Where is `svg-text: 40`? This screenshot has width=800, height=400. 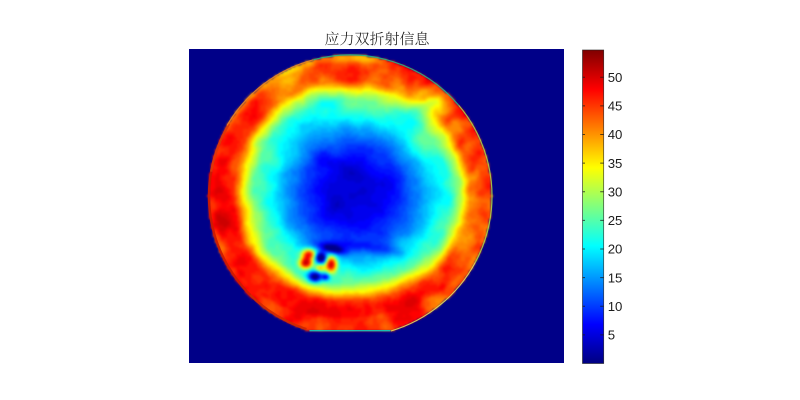 svg-text: 40 is located at coordinates (615, 134).